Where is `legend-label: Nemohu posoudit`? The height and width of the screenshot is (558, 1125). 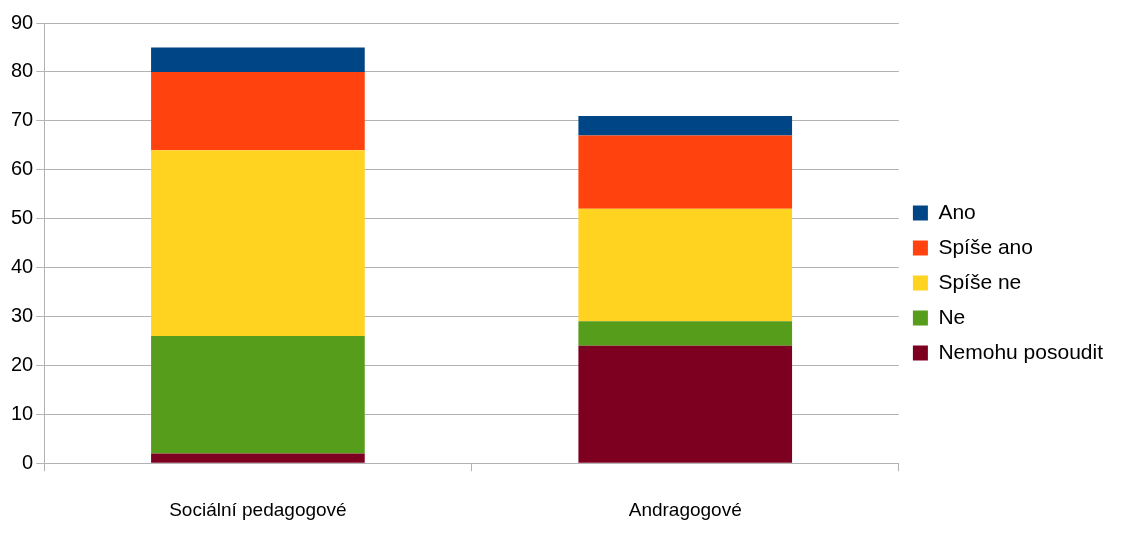 legend-label: Nemohu posoudit is located at coordinates (1021, 351).